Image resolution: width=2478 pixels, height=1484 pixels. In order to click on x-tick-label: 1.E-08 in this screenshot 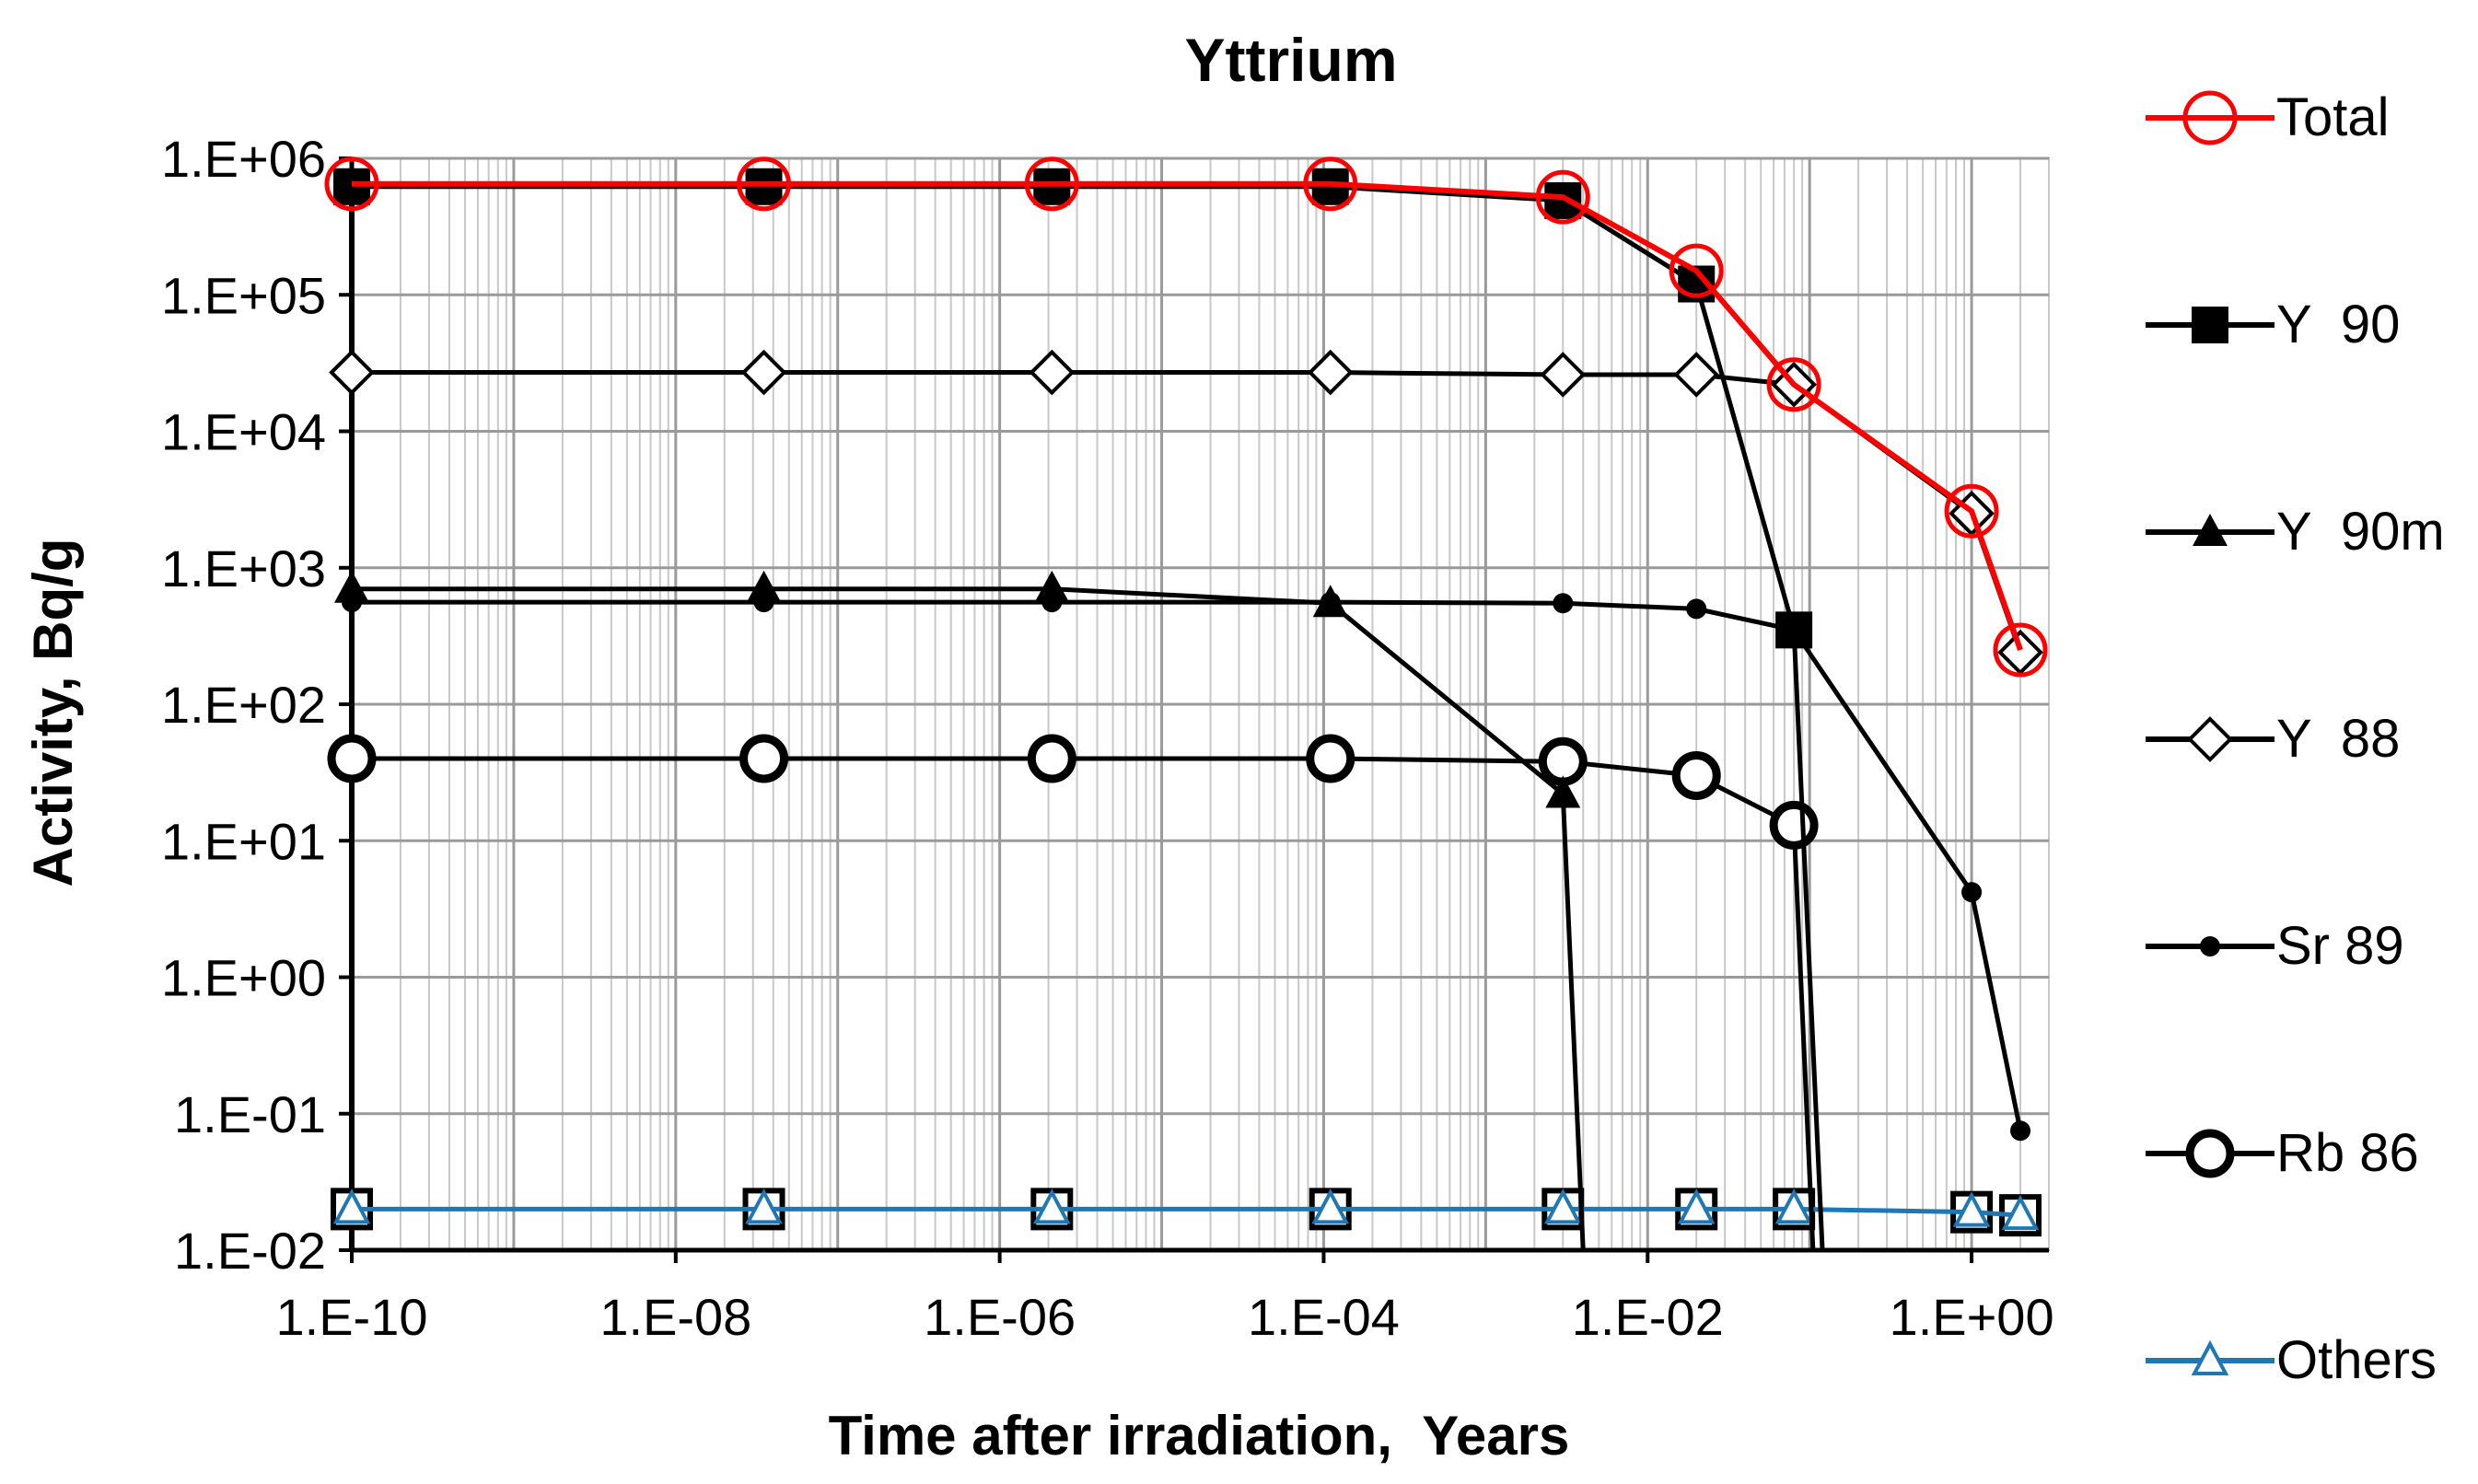, I will do `click(675, 1317)`.